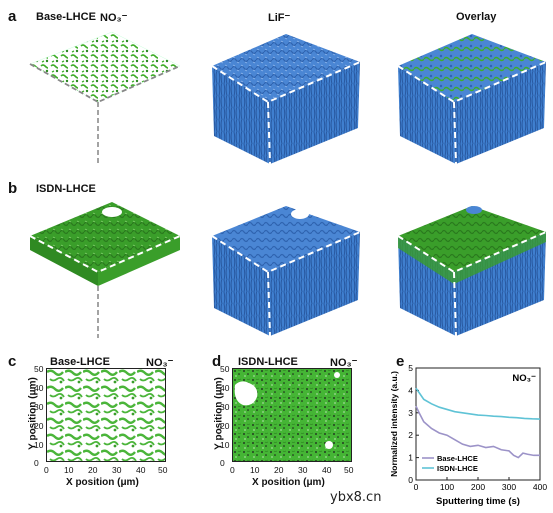  Describe the element at coordinates (303, 470) in the screenshot. I see `panel-d-xtick-30: 30` at that location.